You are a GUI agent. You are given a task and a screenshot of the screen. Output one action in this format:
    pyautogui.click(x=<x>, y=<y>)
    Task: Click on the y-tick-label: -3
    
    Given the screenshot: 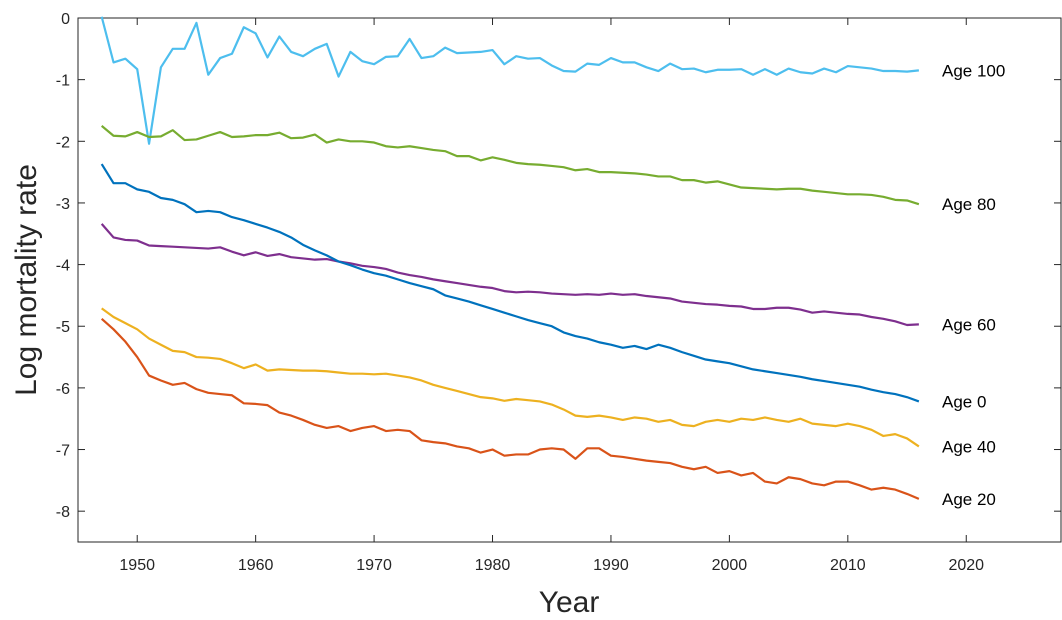 What is the action you would take?
    pyautogui.click(x=63, y=204)
    